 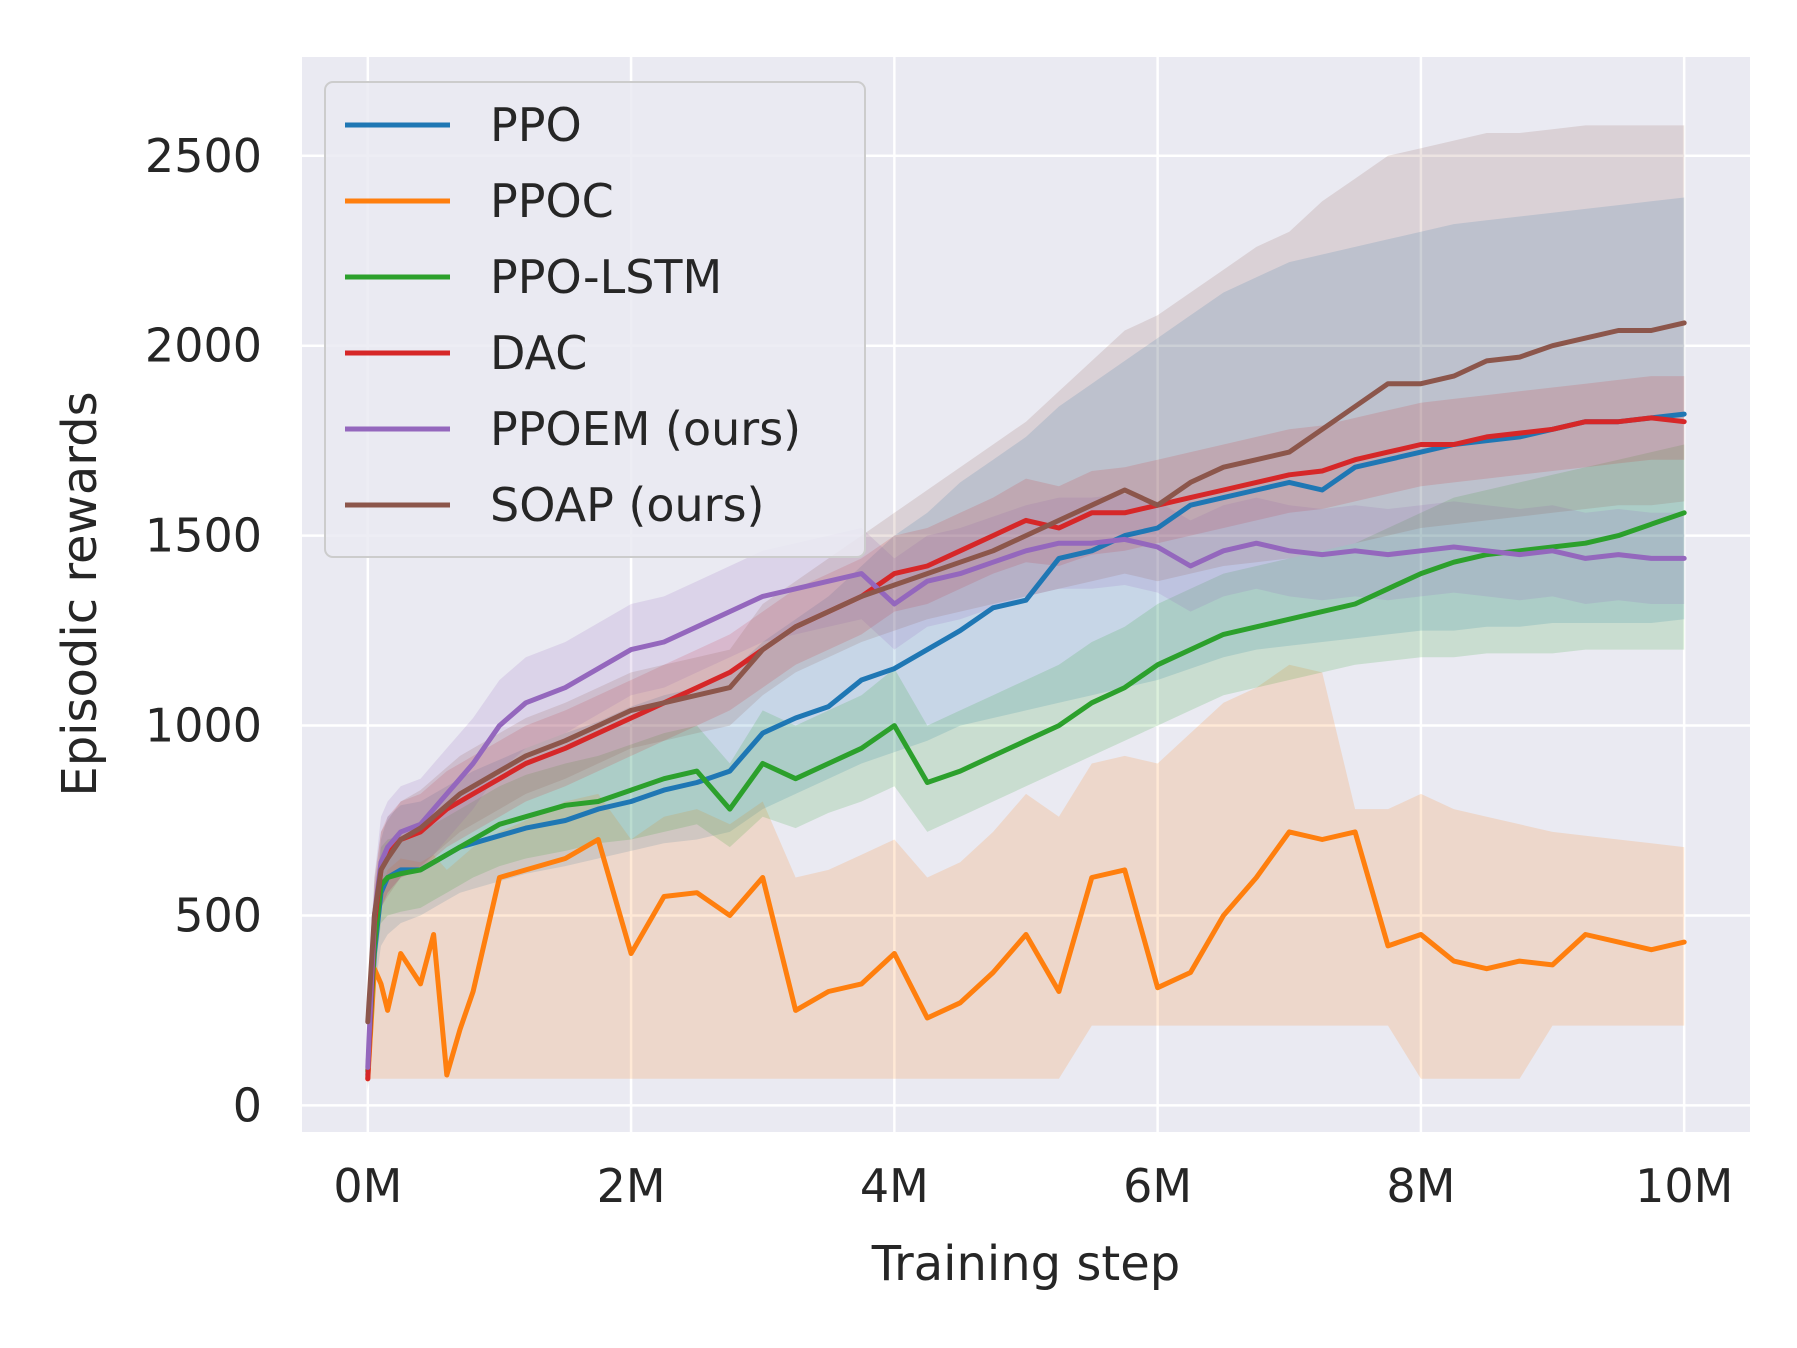 I want to click on y-tick-label: 2500, so click(x=203, y=156).